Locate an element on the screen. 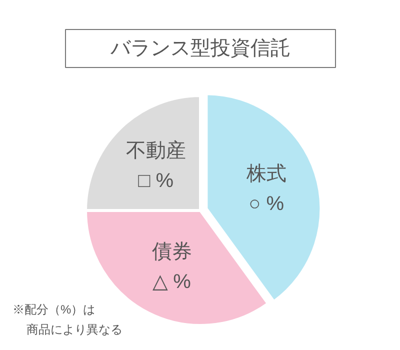 The width and height of the screenshot is (400, 350). text: 商品により異なる is located at coordinates (74, 329).